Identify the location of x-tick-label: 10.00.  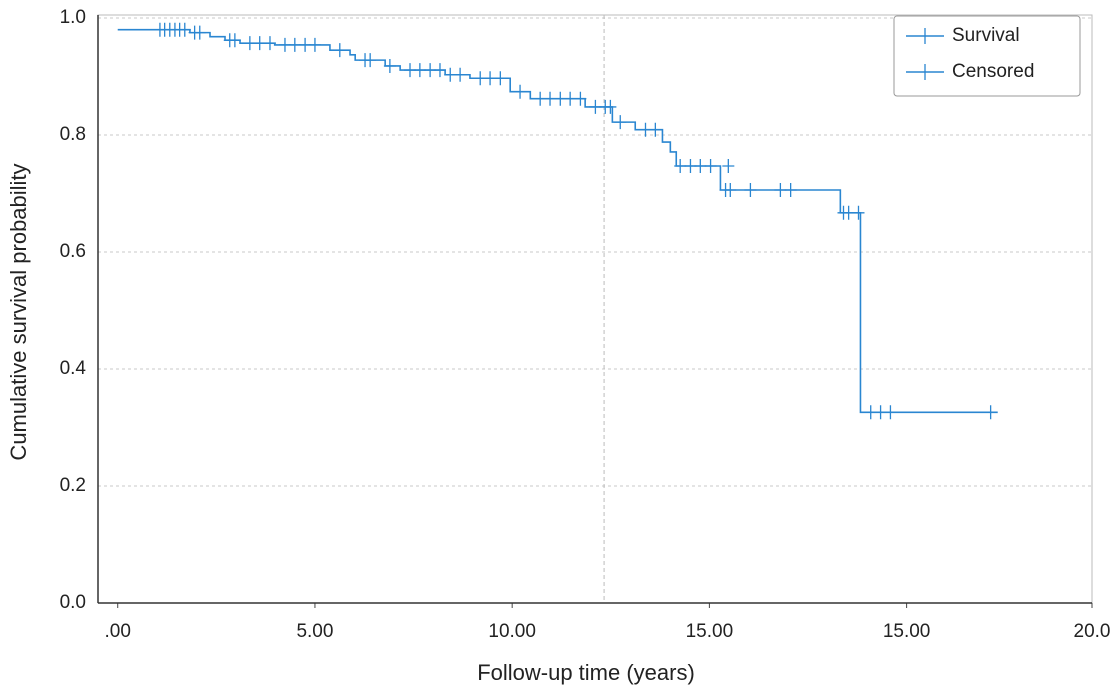
(512, 631).